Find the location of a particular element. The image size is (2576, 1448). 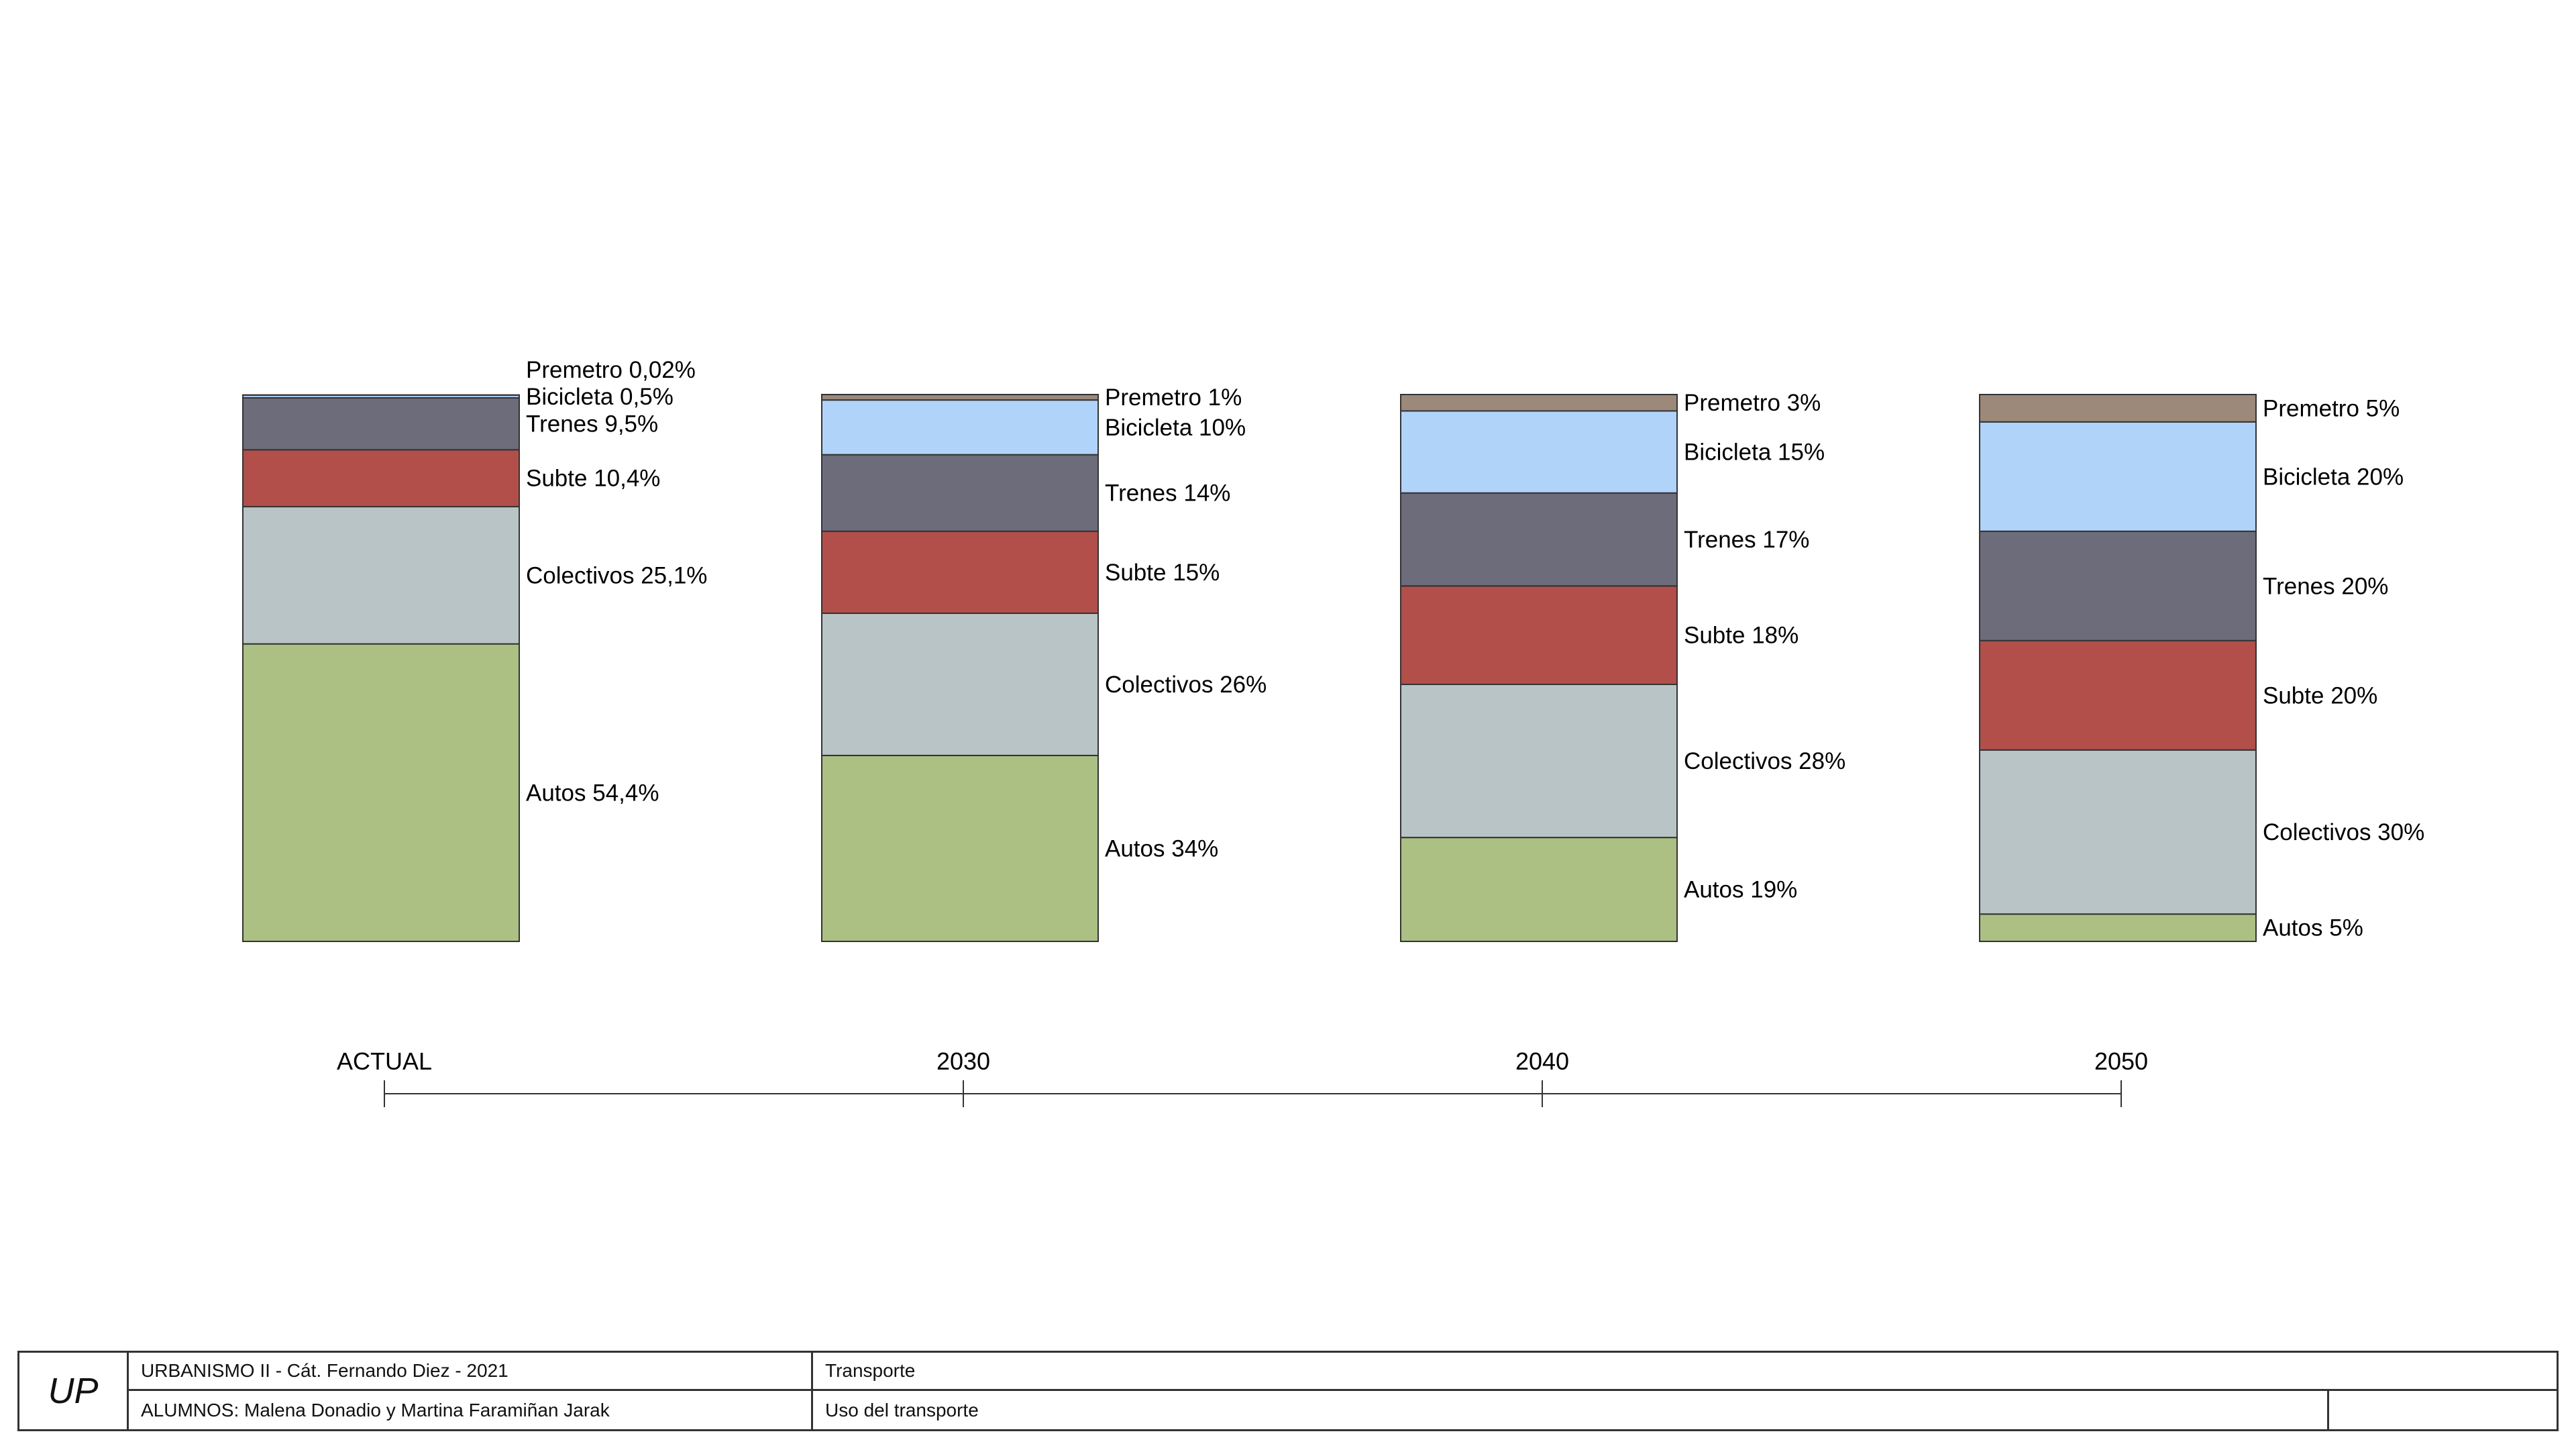

period-label-2050: 2050 is located at coordinates (2121, 1061).